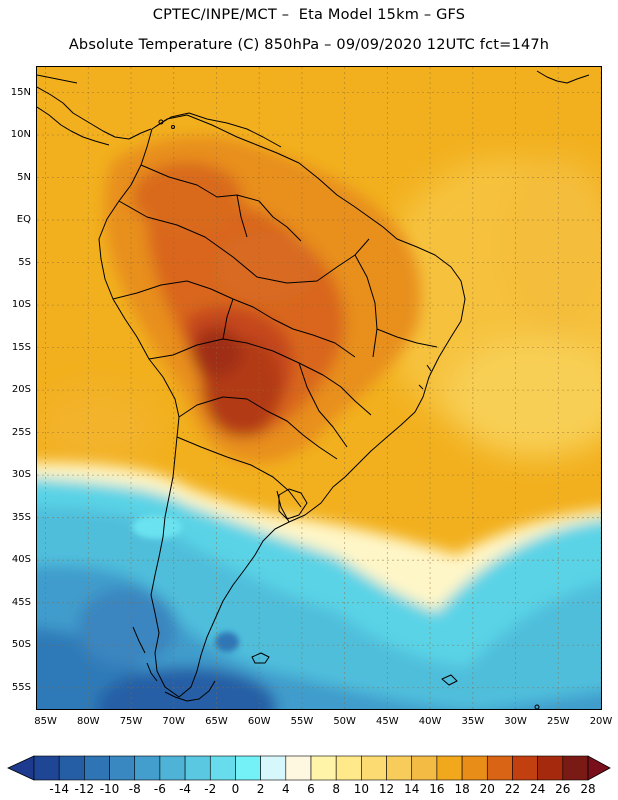 This screenshot has width=618, height=800. Describe the element at coordinates (21, 645) in the screenshot. I see `lat-label: 50S` at that location.